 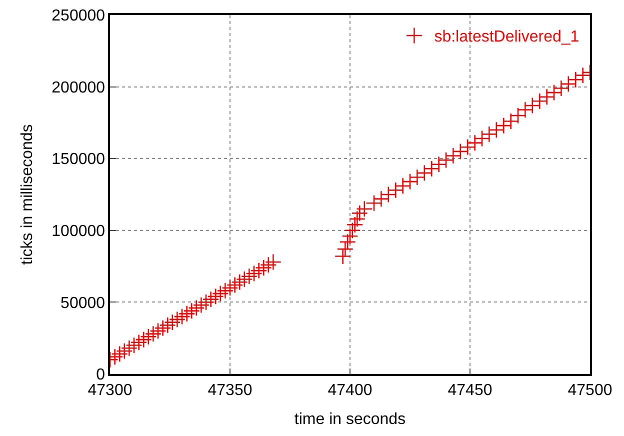 I want to click on y-tick-label: 150000, so click(x=79, y=159).